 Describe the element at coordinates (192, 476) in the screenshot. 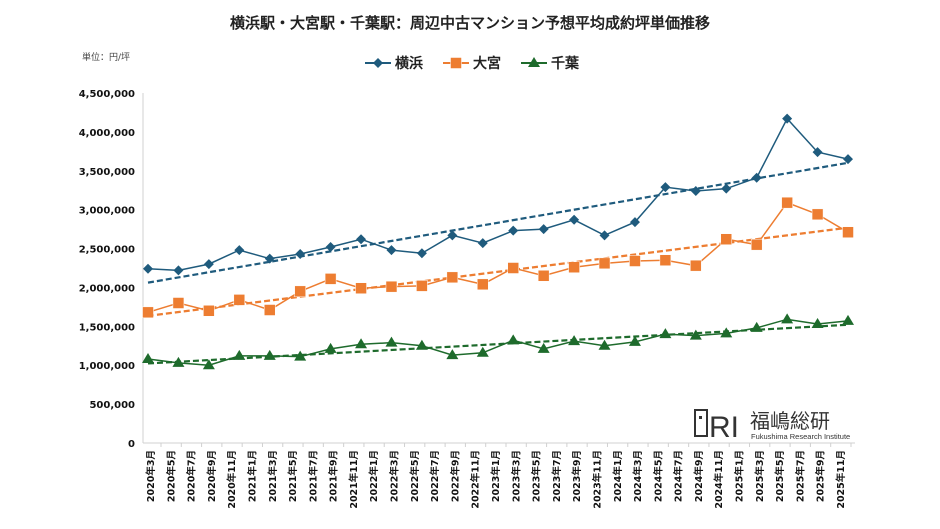

I see `x-tick-label: 2020年7月` at that location.